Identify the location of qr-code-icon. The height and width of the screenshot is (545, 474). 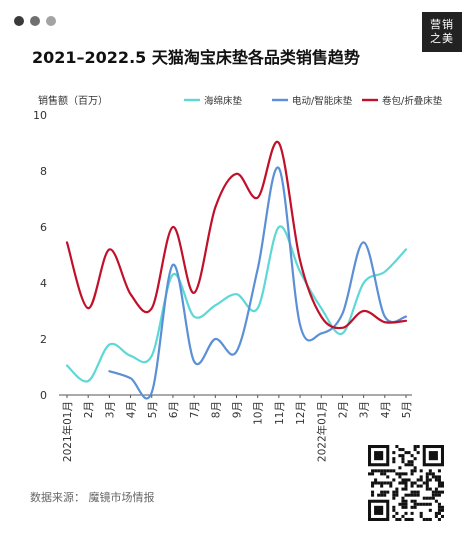
(406, 483).